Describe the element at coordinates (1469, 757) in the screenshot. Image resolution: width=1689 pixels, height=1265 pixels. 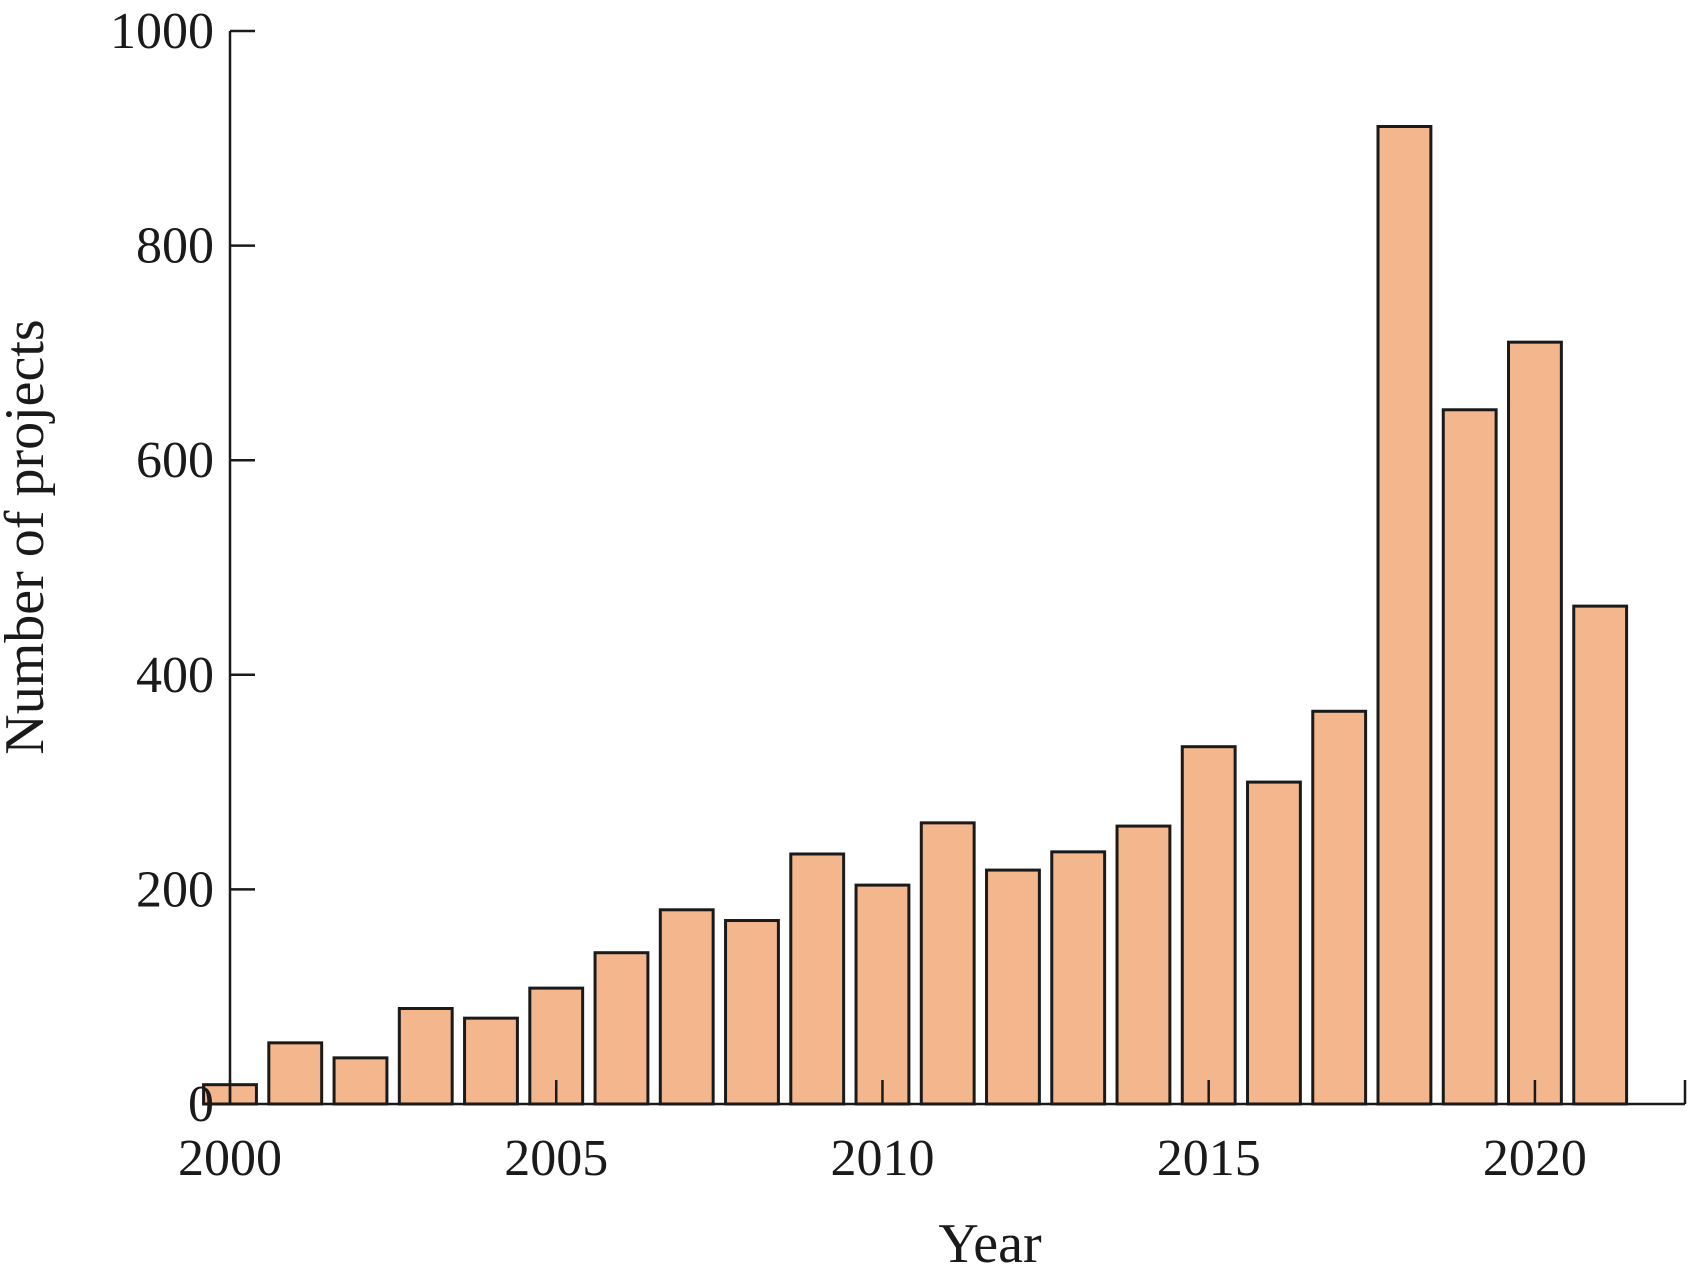
I see `bar-2019` at that location.